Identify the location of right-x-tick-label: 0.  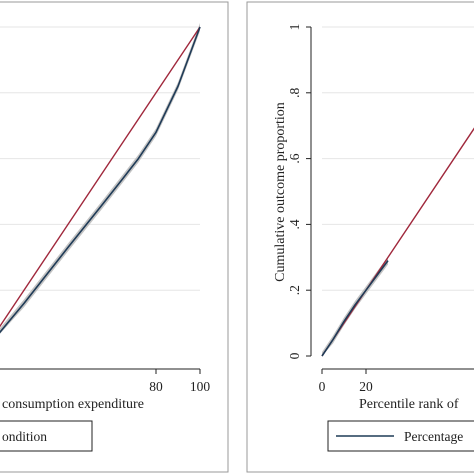
(322, 386).